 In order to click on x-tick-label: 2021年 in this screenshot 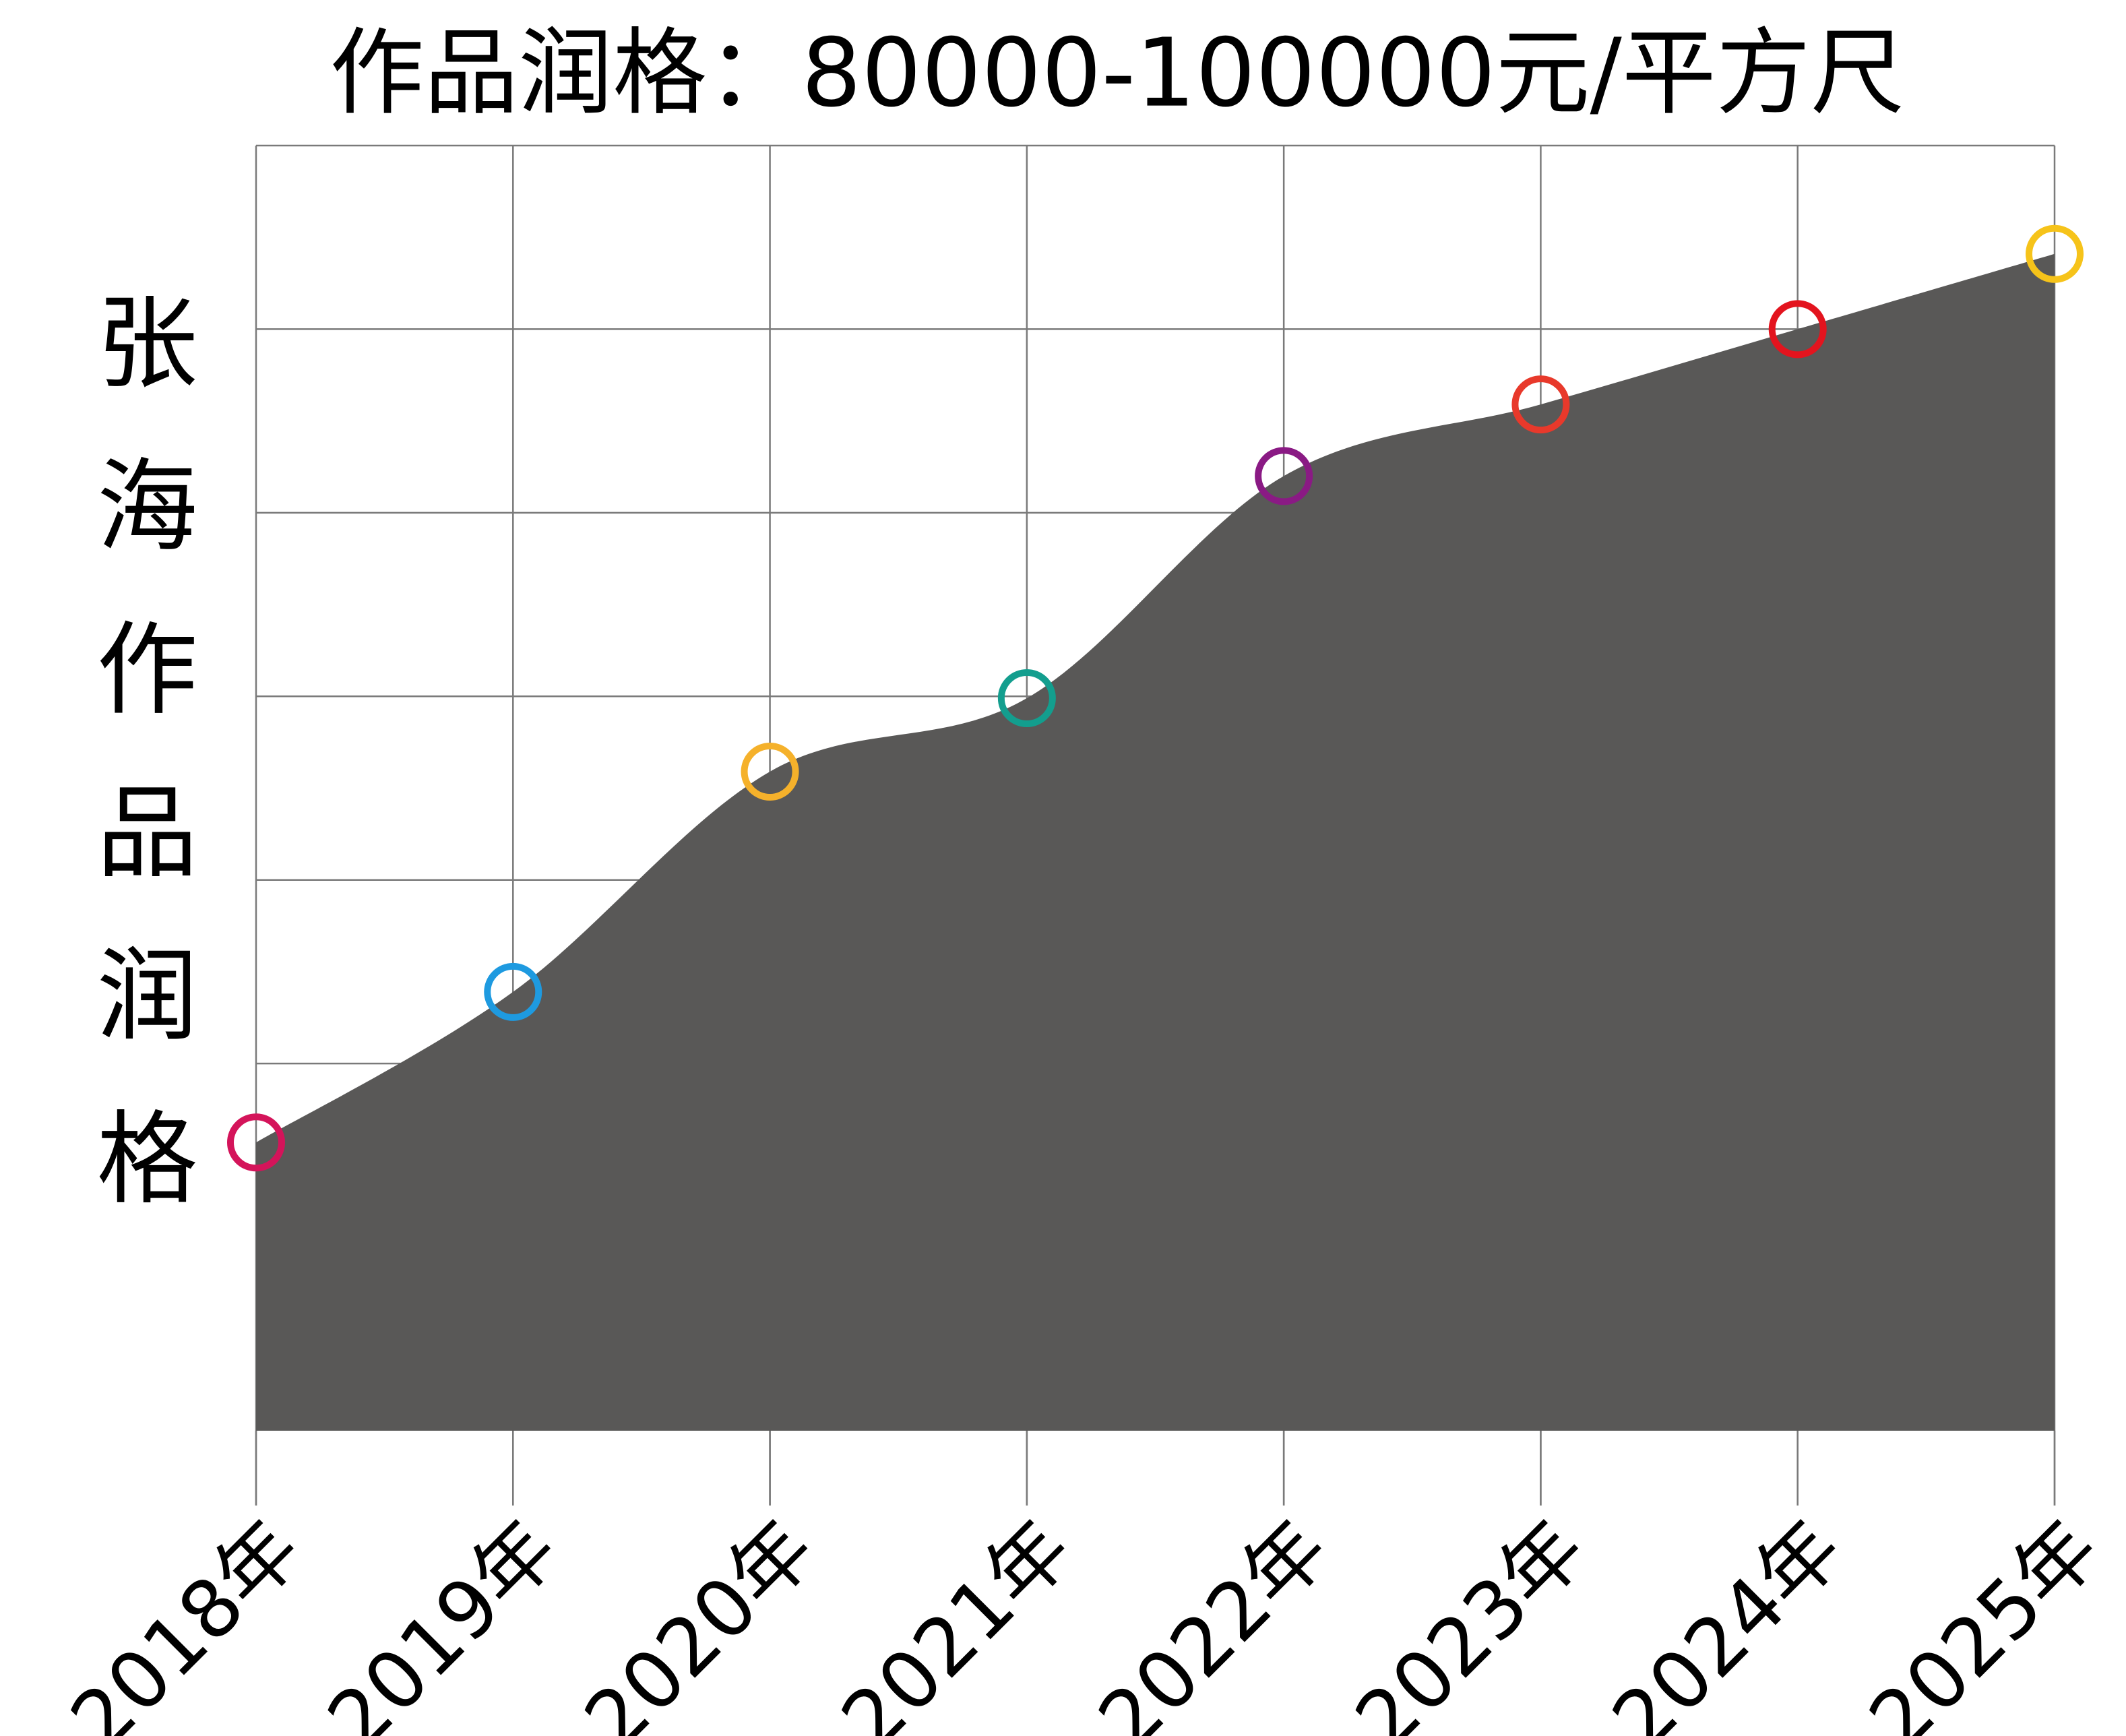, I will do `click(957, 1618)`.